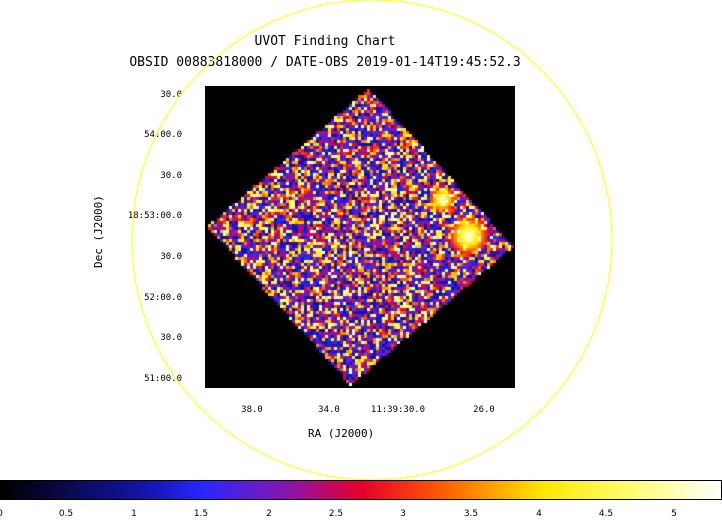 Image resolution: width=722 pixels, height=520 pixels. I want to click on chart-title: UVOT Finding Chart, so click(325, 41).